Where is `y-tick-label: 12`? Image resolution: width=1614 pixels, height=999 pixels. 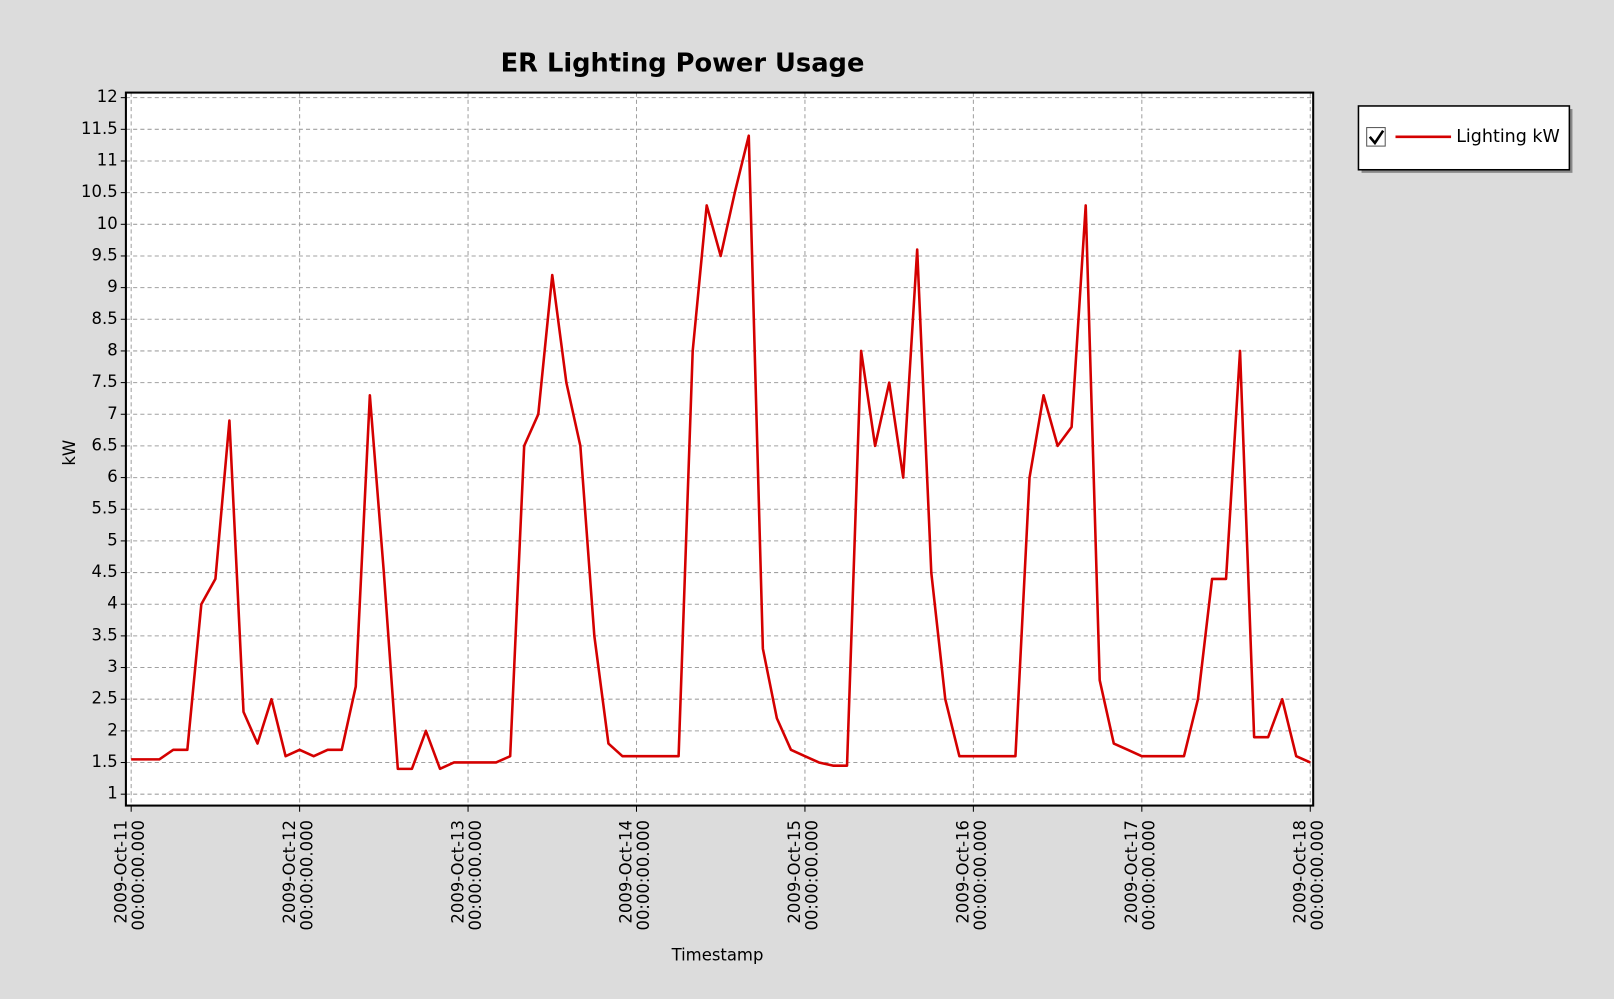
y-tick-label: 12 is located at coordinates (107, 96).